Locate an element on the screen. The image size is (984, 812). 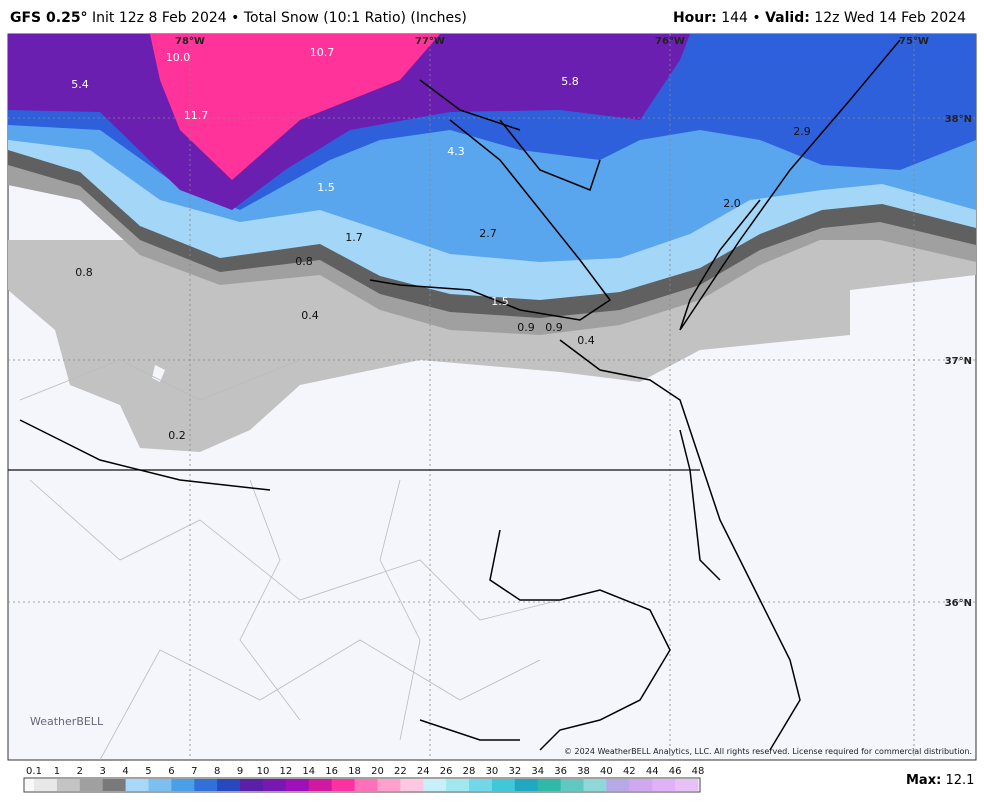
hour-label: Hour: is located at coordinates (695, 18).